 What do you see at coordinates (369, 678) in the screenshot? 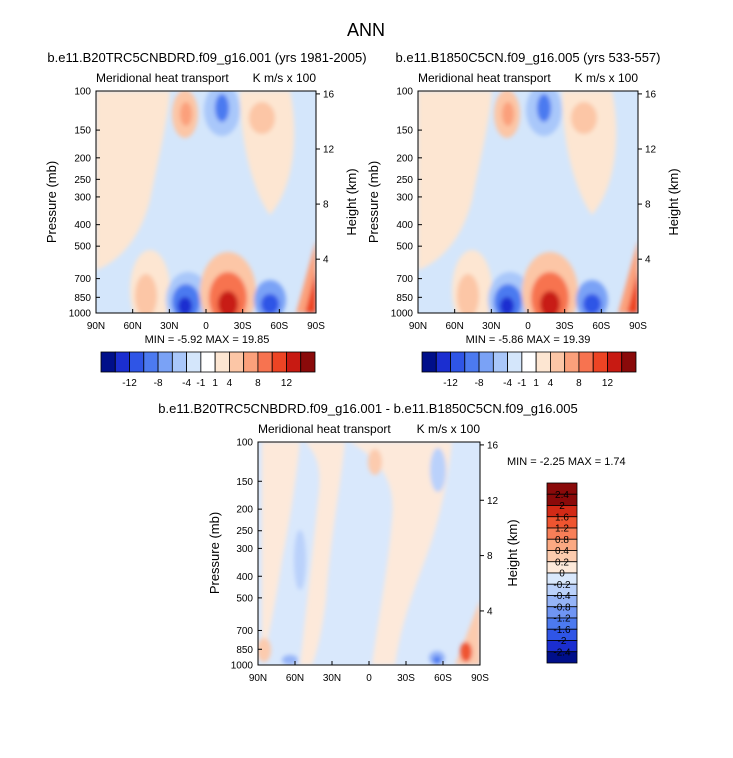
I see `panel-c-xtick-label: 0` at bounding box center [369, 678].